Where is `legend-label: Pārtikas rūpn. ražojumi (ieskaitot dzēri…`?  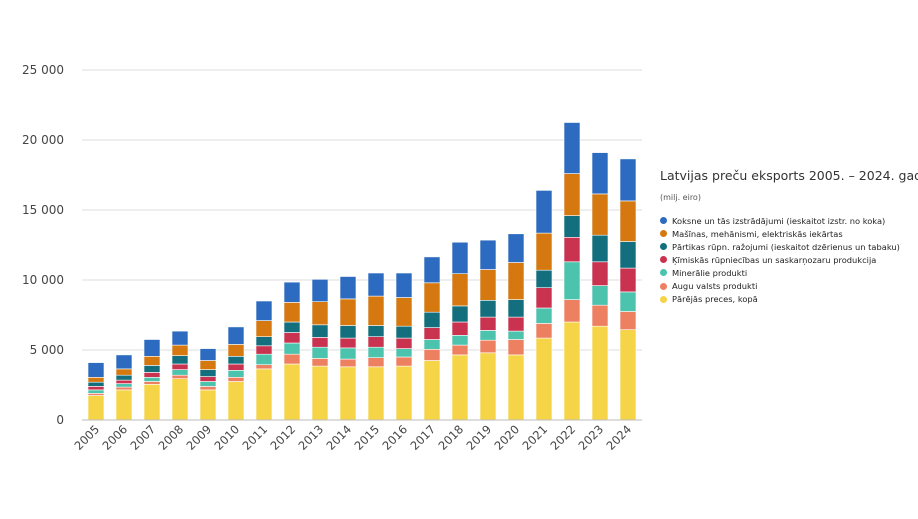 legend-label: Pārtikas rūpn. ražojumi (ieskaitot dzēri… is located at coordinates (786, 246).